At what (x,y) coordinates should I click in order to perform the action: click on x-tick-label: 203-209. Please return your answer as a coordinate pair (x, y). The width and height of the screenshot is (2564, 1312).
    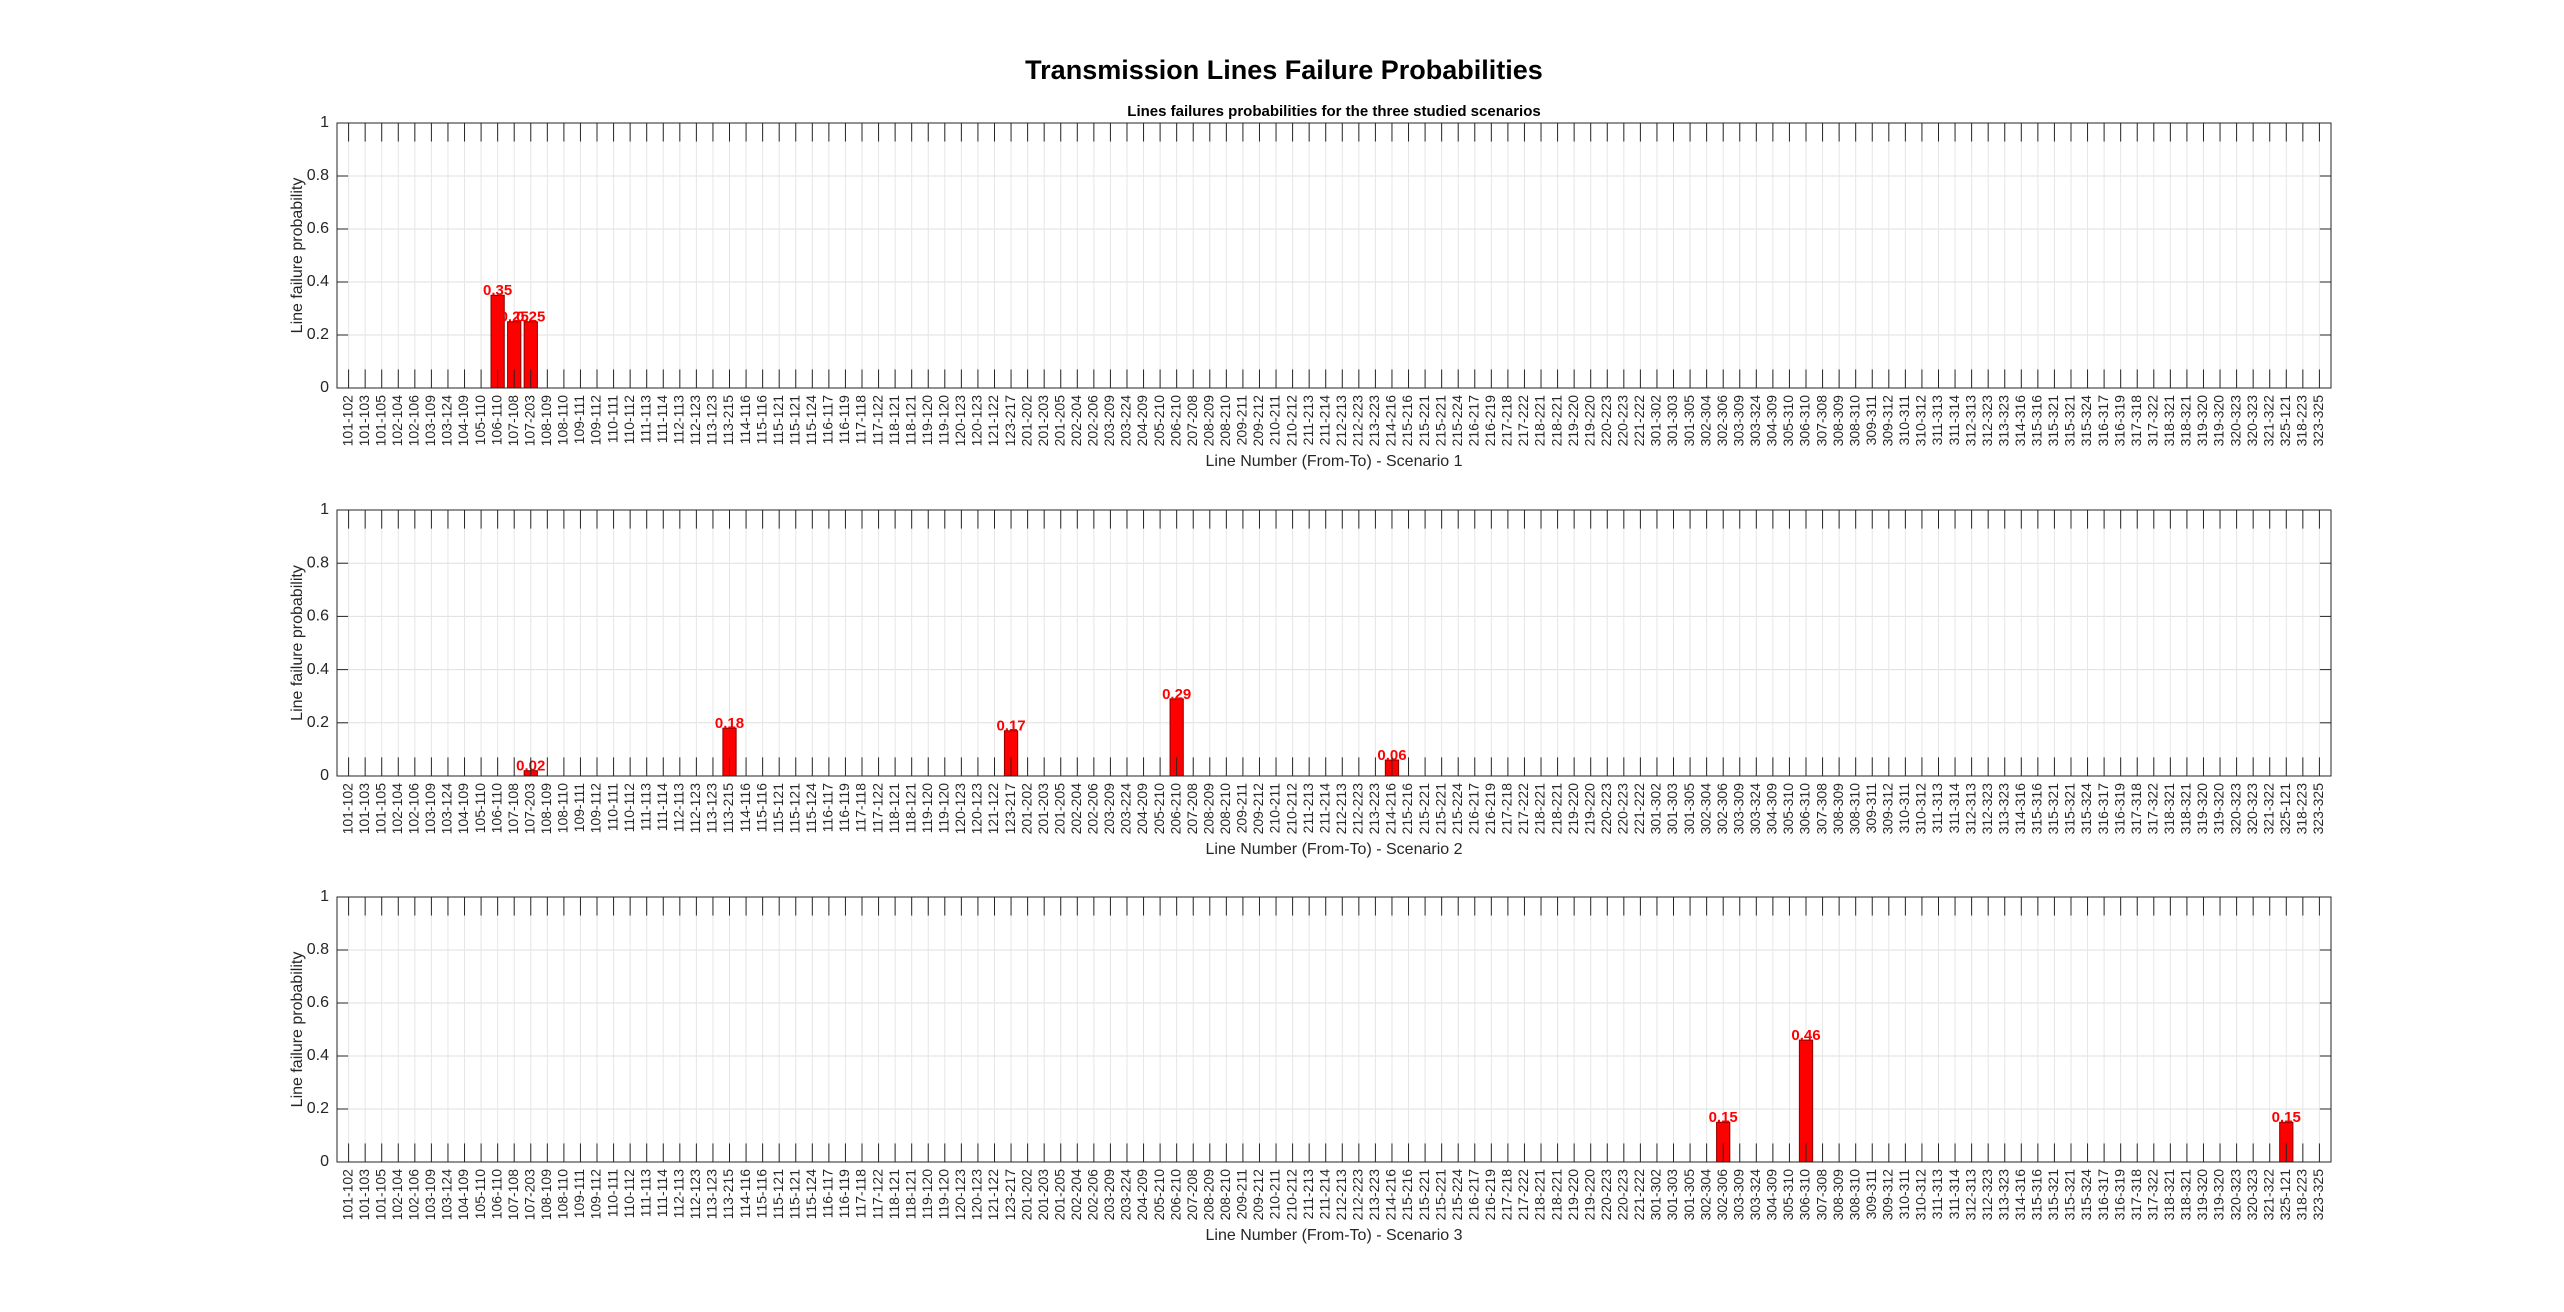
    Looking at the image, I should click on (1109, 1195).